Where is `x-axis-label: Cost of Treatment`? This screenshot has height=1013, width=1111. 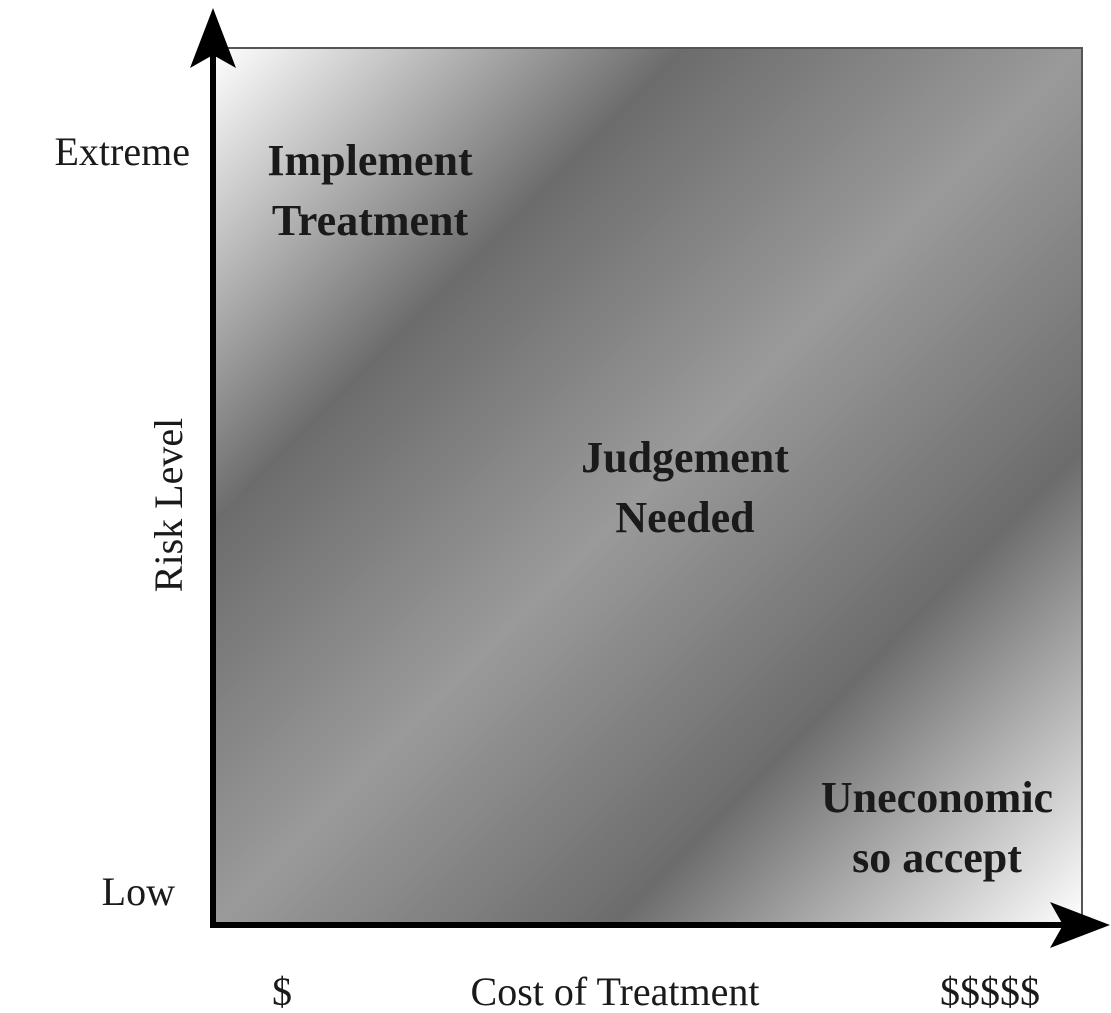 x-axis-label: Cost of Treatment is located at coordinates (615, 991).